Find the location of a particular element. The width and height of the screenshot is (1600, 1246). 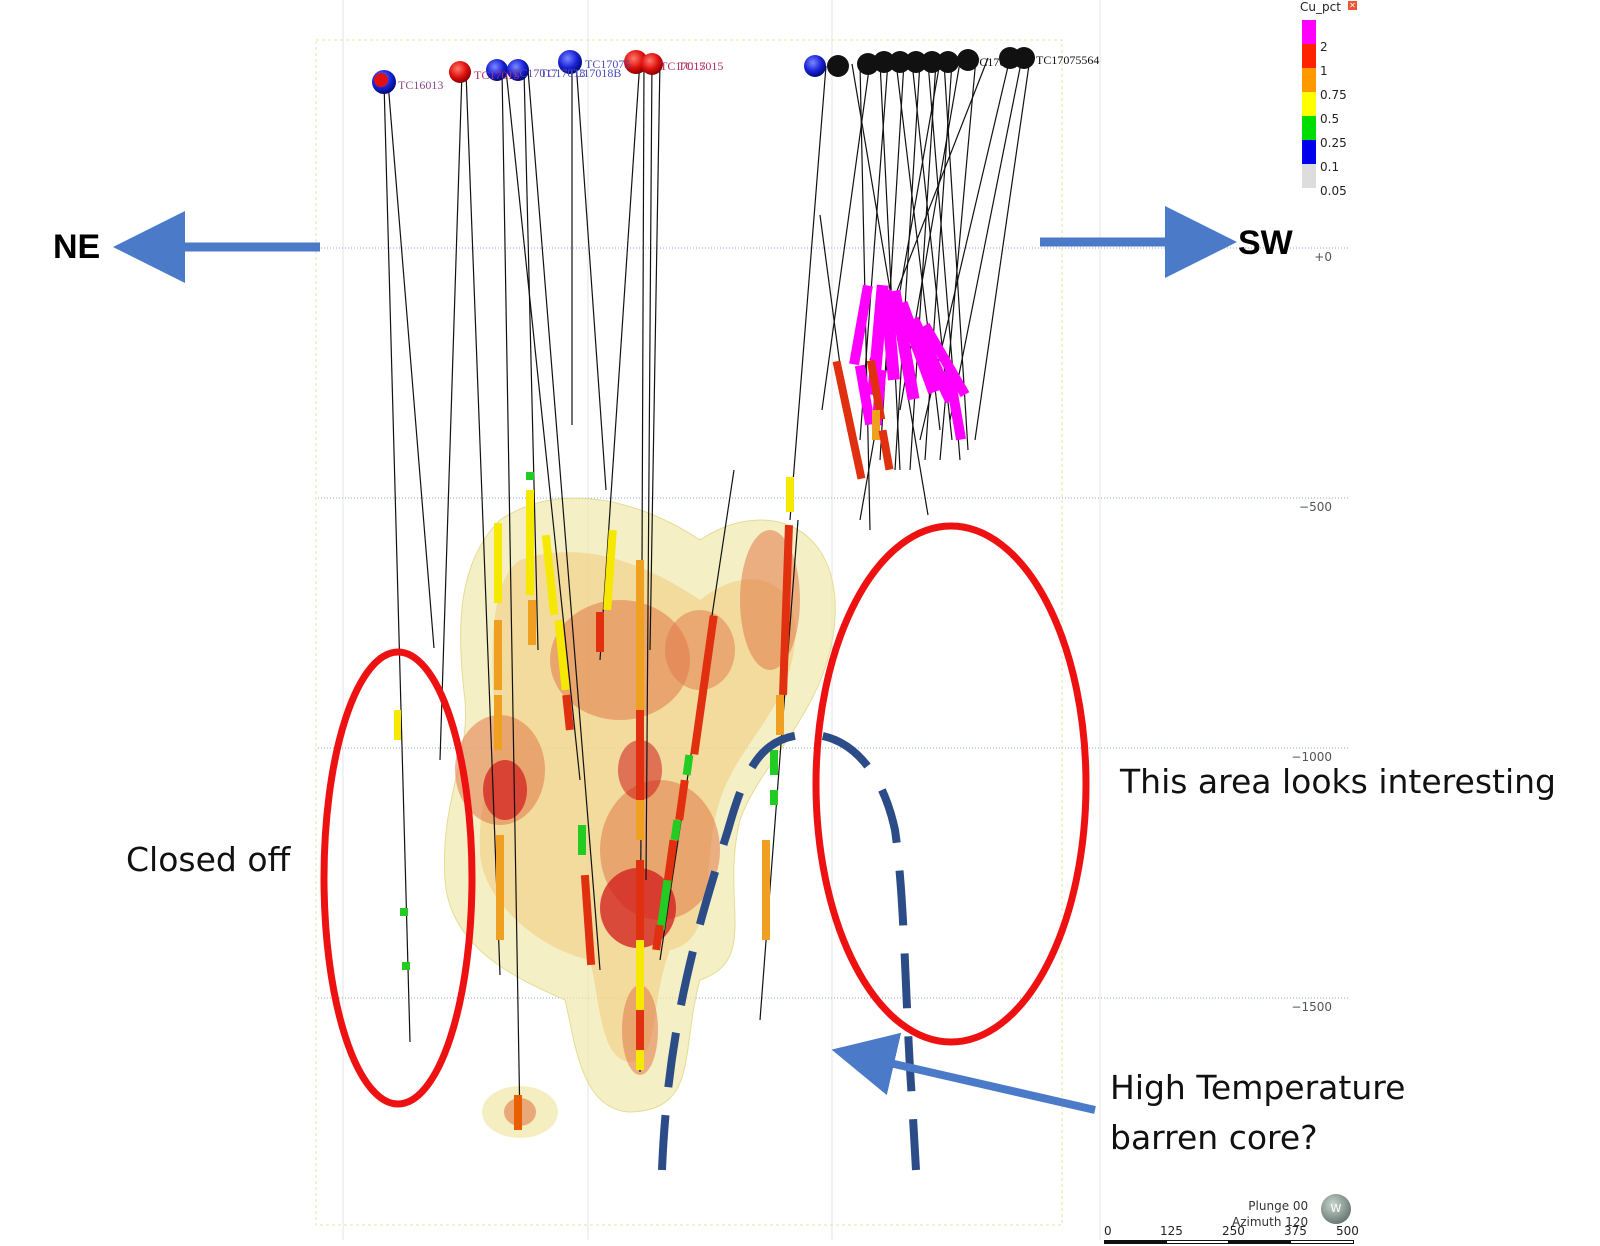

scale-tick: 0 is located at coordinates (1108, 1231).